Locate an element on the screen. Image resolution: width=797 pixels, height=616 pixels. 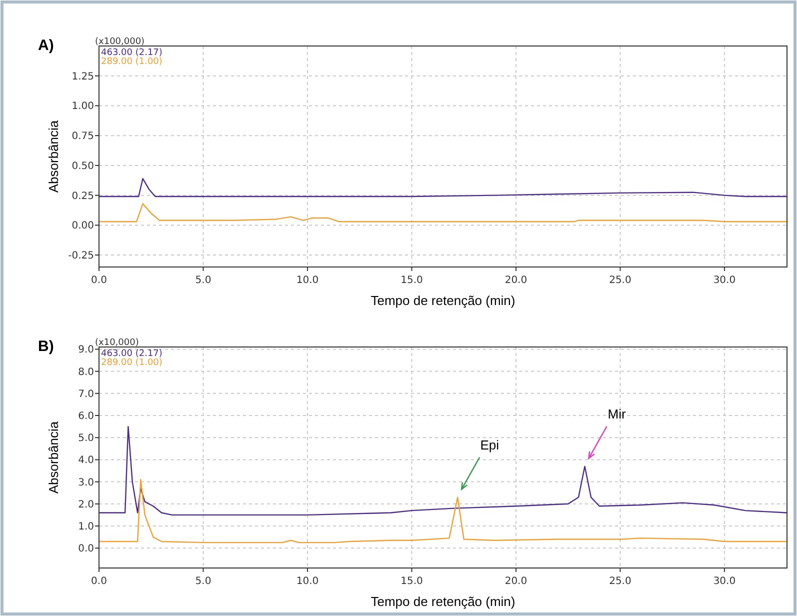
y-tick-label: 5.0 is located at coordinates (86, 438).